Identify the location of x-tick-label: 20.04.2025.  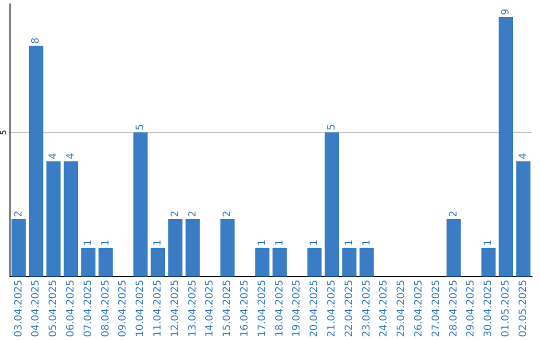
(314, 309).